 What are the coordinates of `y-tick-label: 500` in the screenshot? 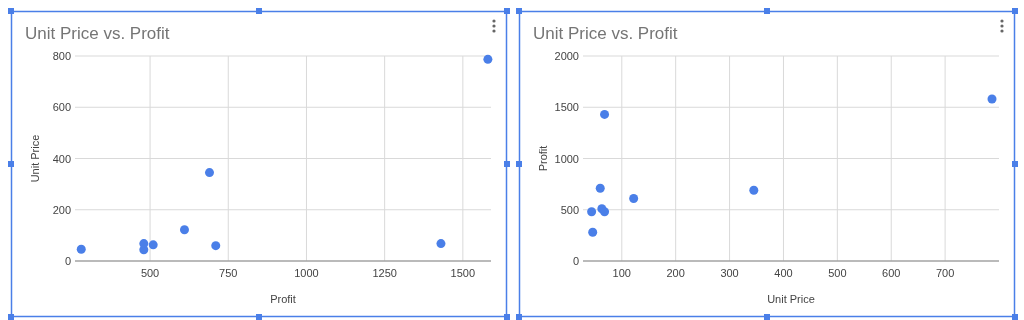 It's located at (569, 209).